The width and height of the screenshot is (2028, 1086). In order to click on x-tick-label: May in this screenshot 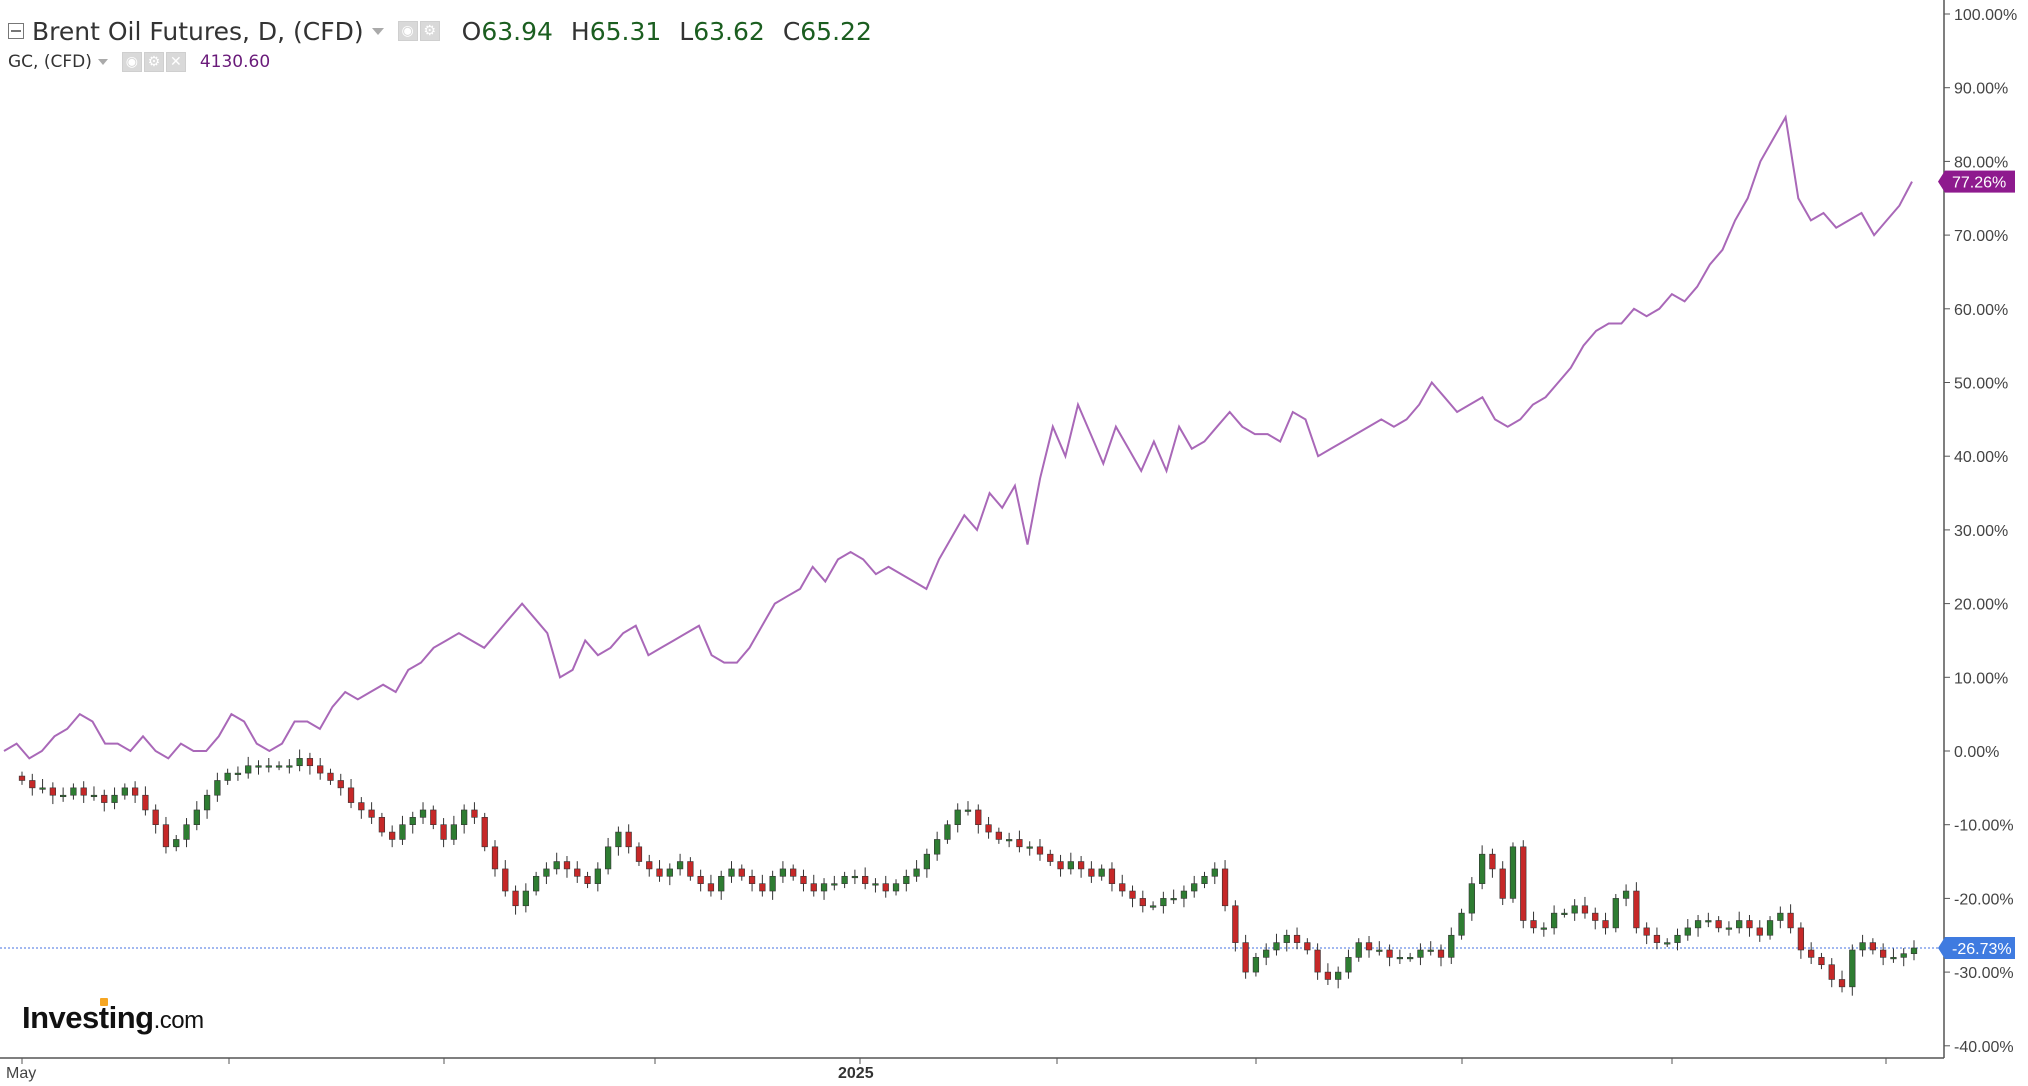, I will do `click(21, 1073)`.